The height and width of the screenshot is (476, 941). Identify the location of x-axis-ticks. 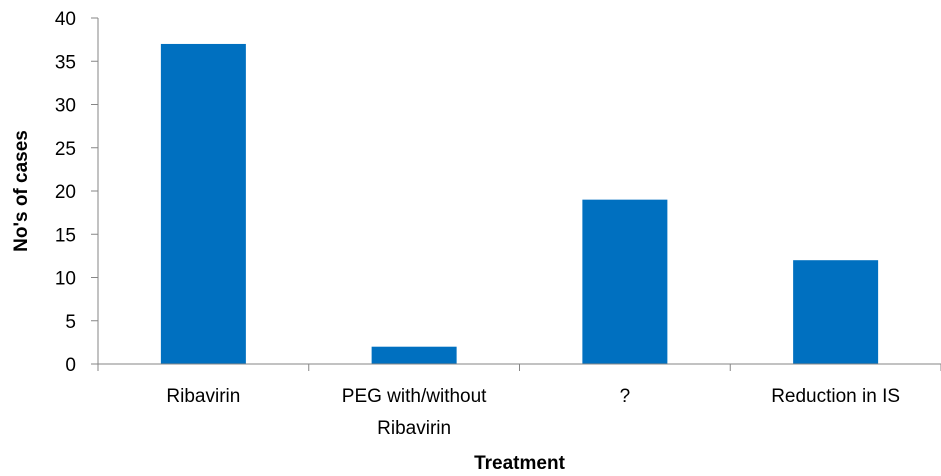
(519, 367).